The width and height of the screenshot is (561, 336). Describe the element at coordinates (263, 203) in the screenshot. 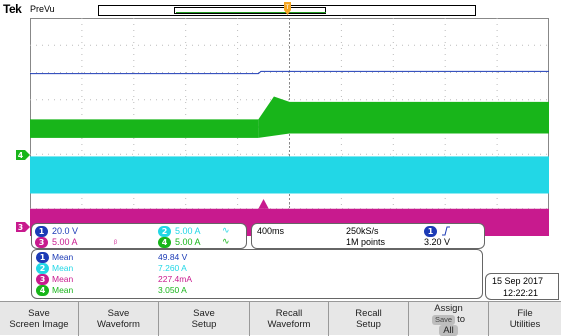

I see `ch3-spike` at that location.